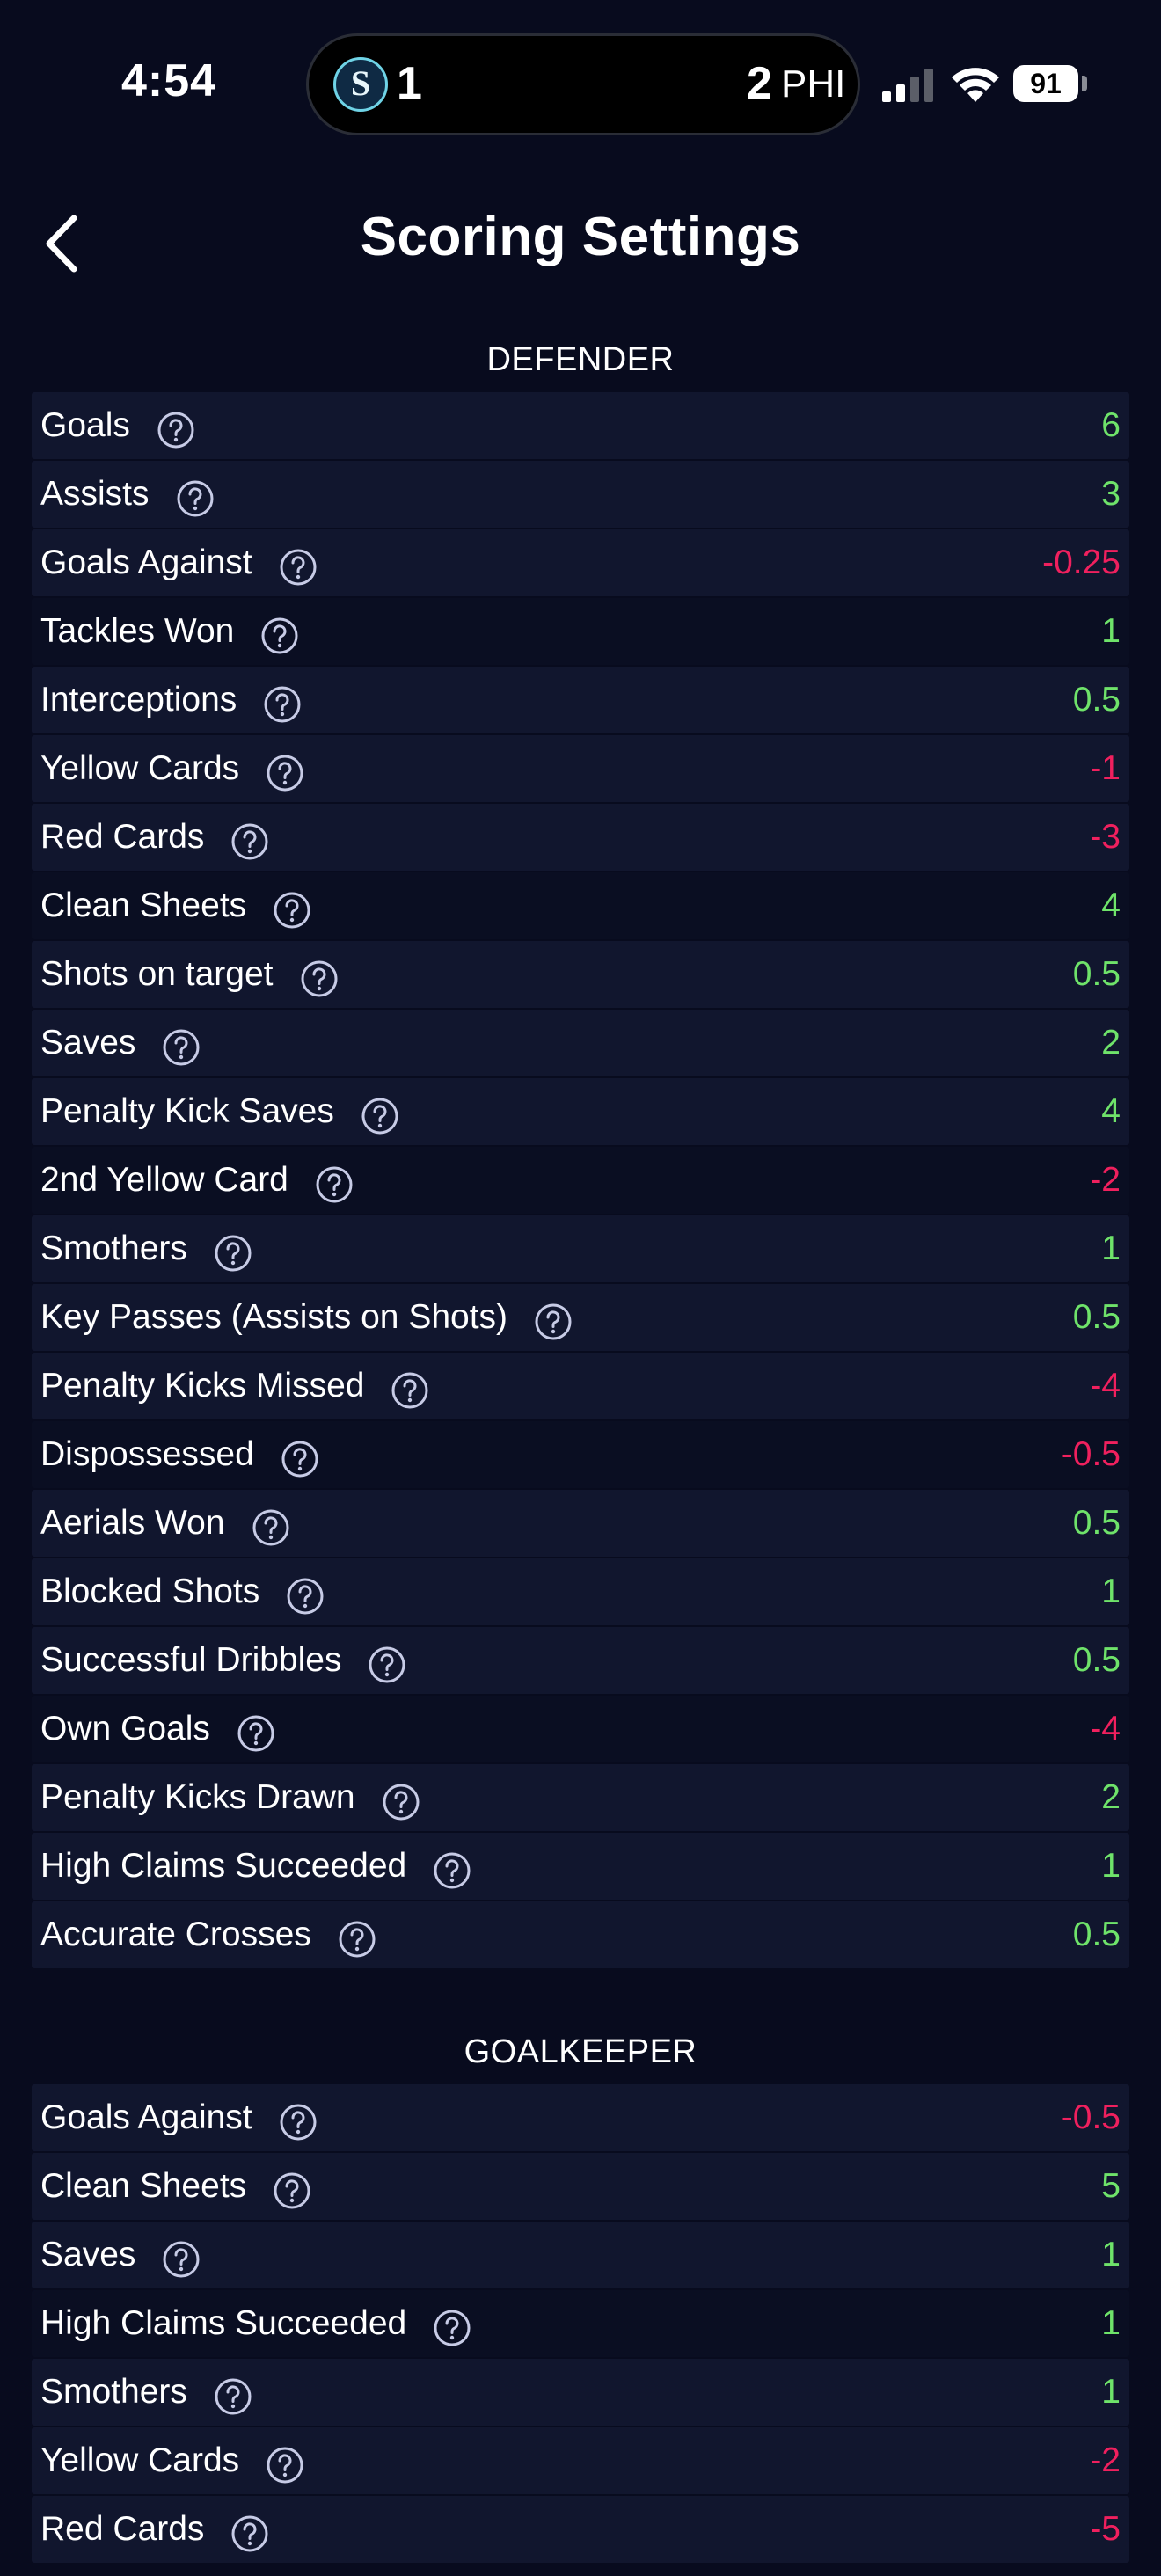 The width and height of the screenshot is (1161, 2576). I want to click on setting-value: -5, so click(1105, 2529).